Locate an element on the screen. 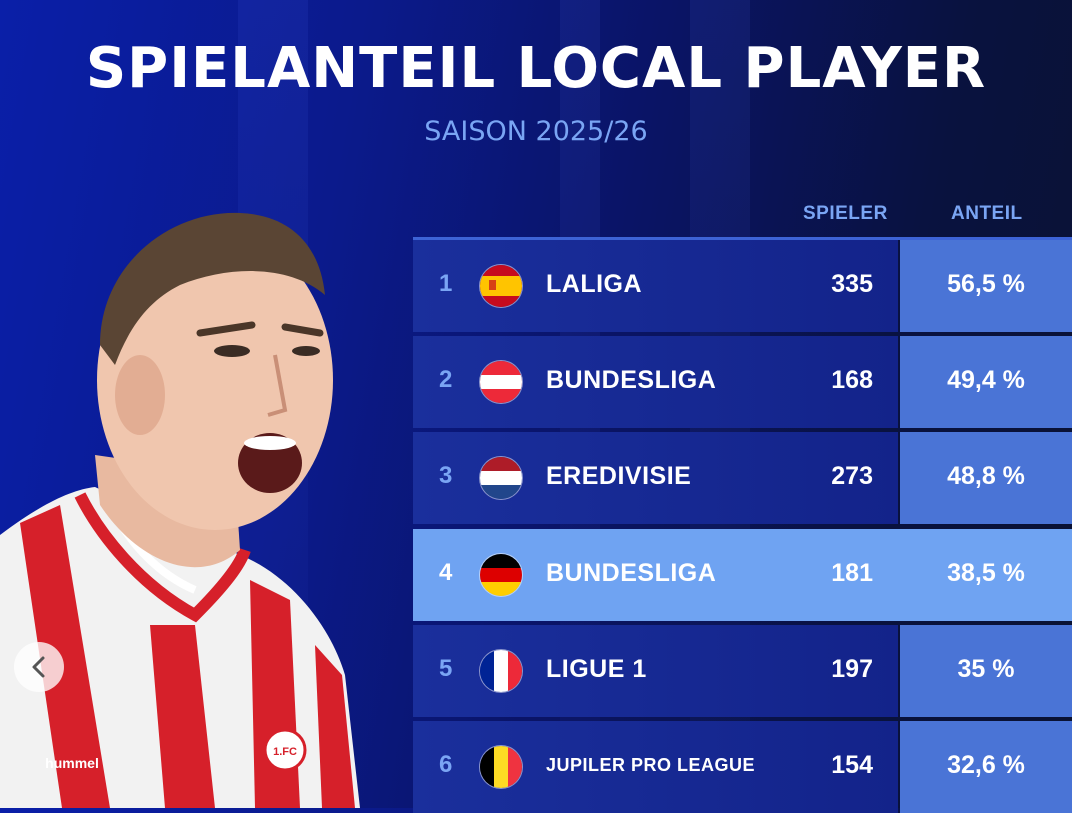 This screenshot has width=1072, height=813. share-value: 48,8 % is located at coordinates (986, 476).